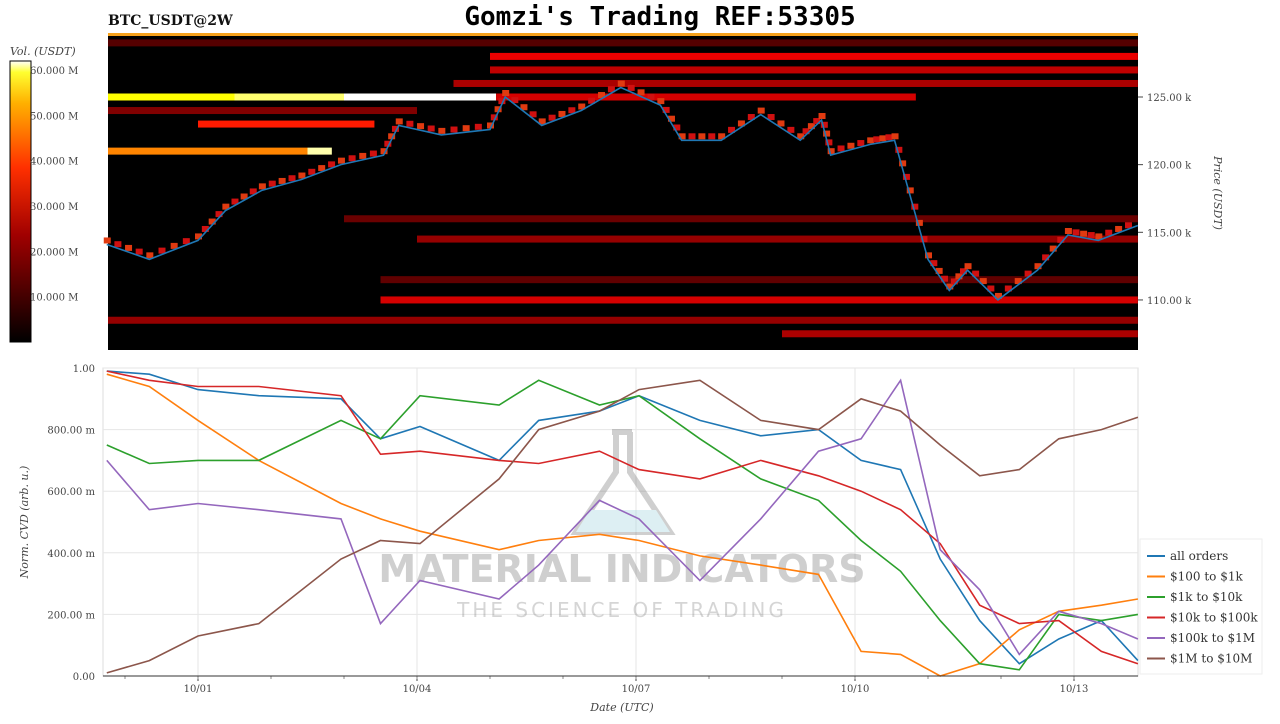  I want to click on cvd-x-tick-label: 10/01, so click(198, 689).